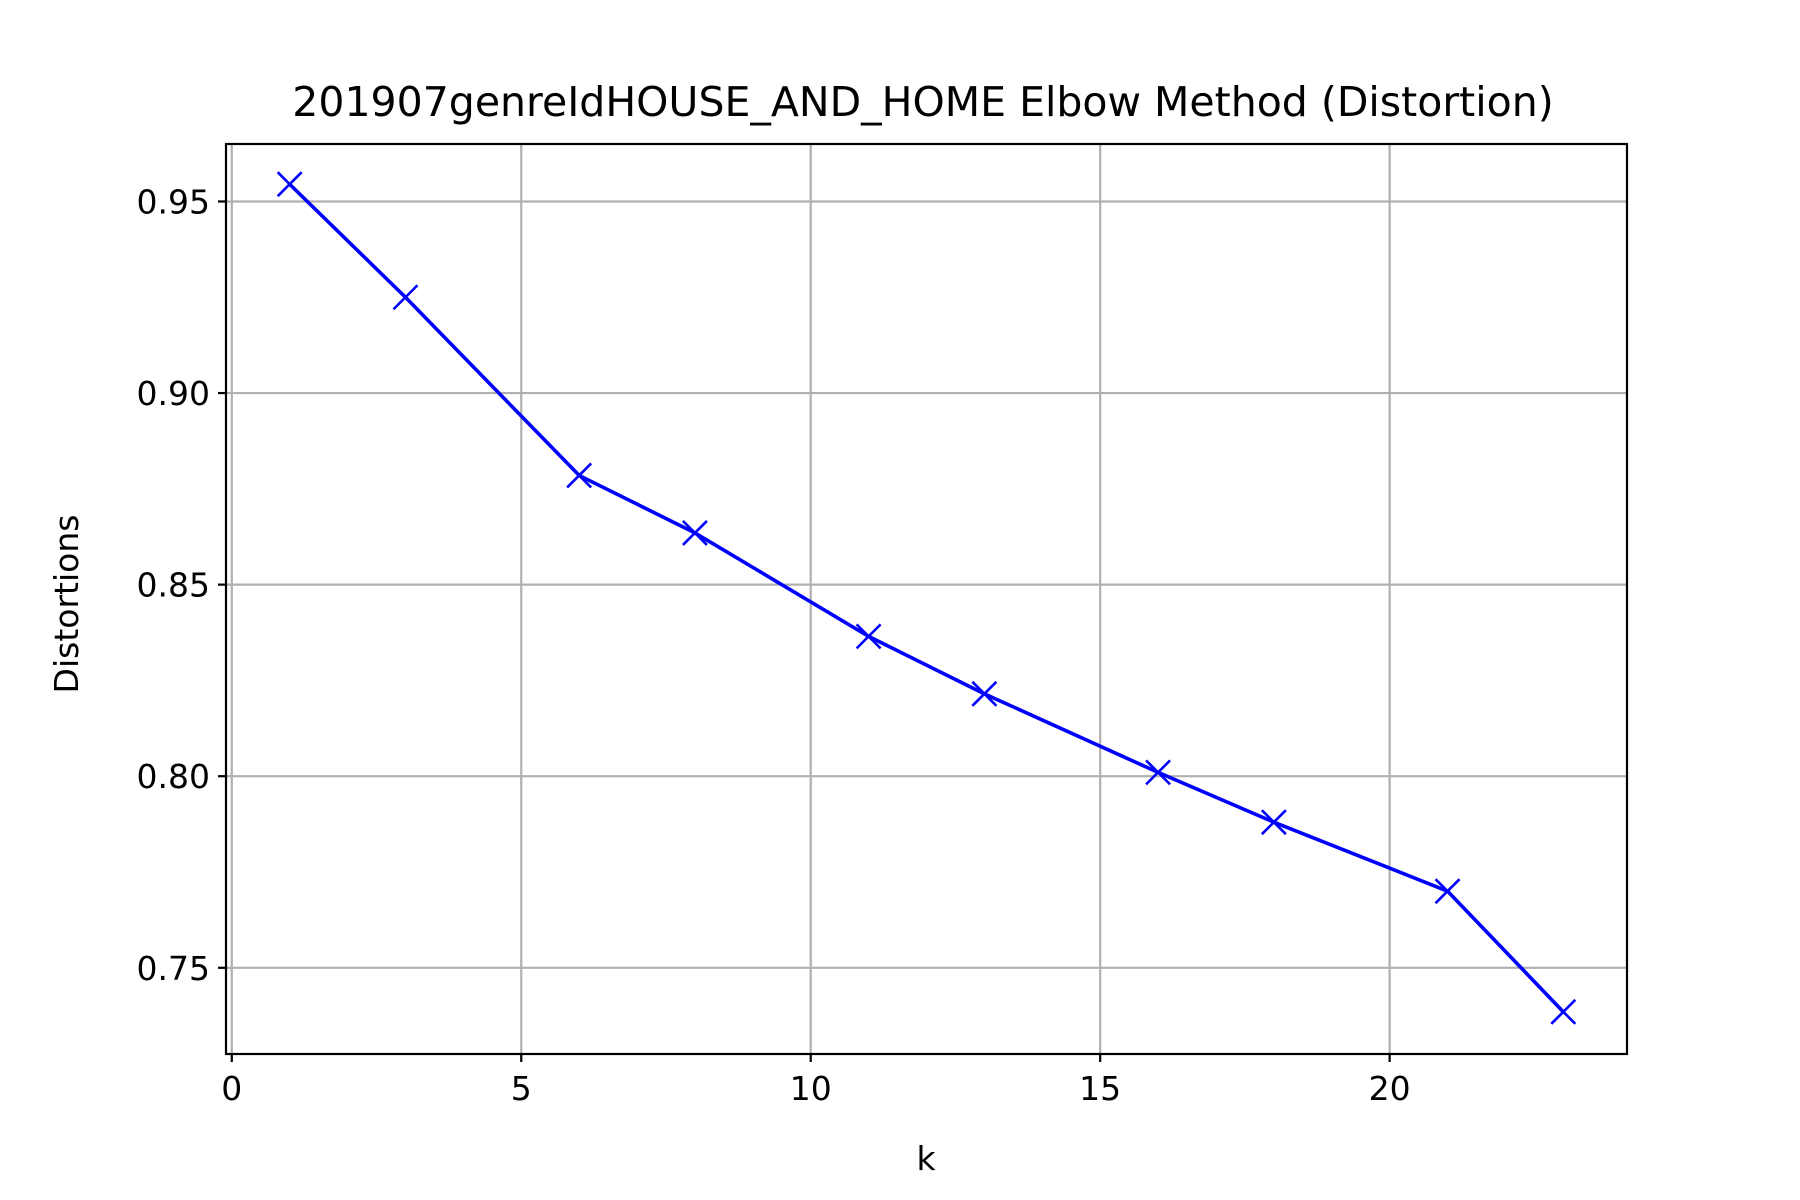  I want to click on y-axis-label: Distortions, so click(66, 604).